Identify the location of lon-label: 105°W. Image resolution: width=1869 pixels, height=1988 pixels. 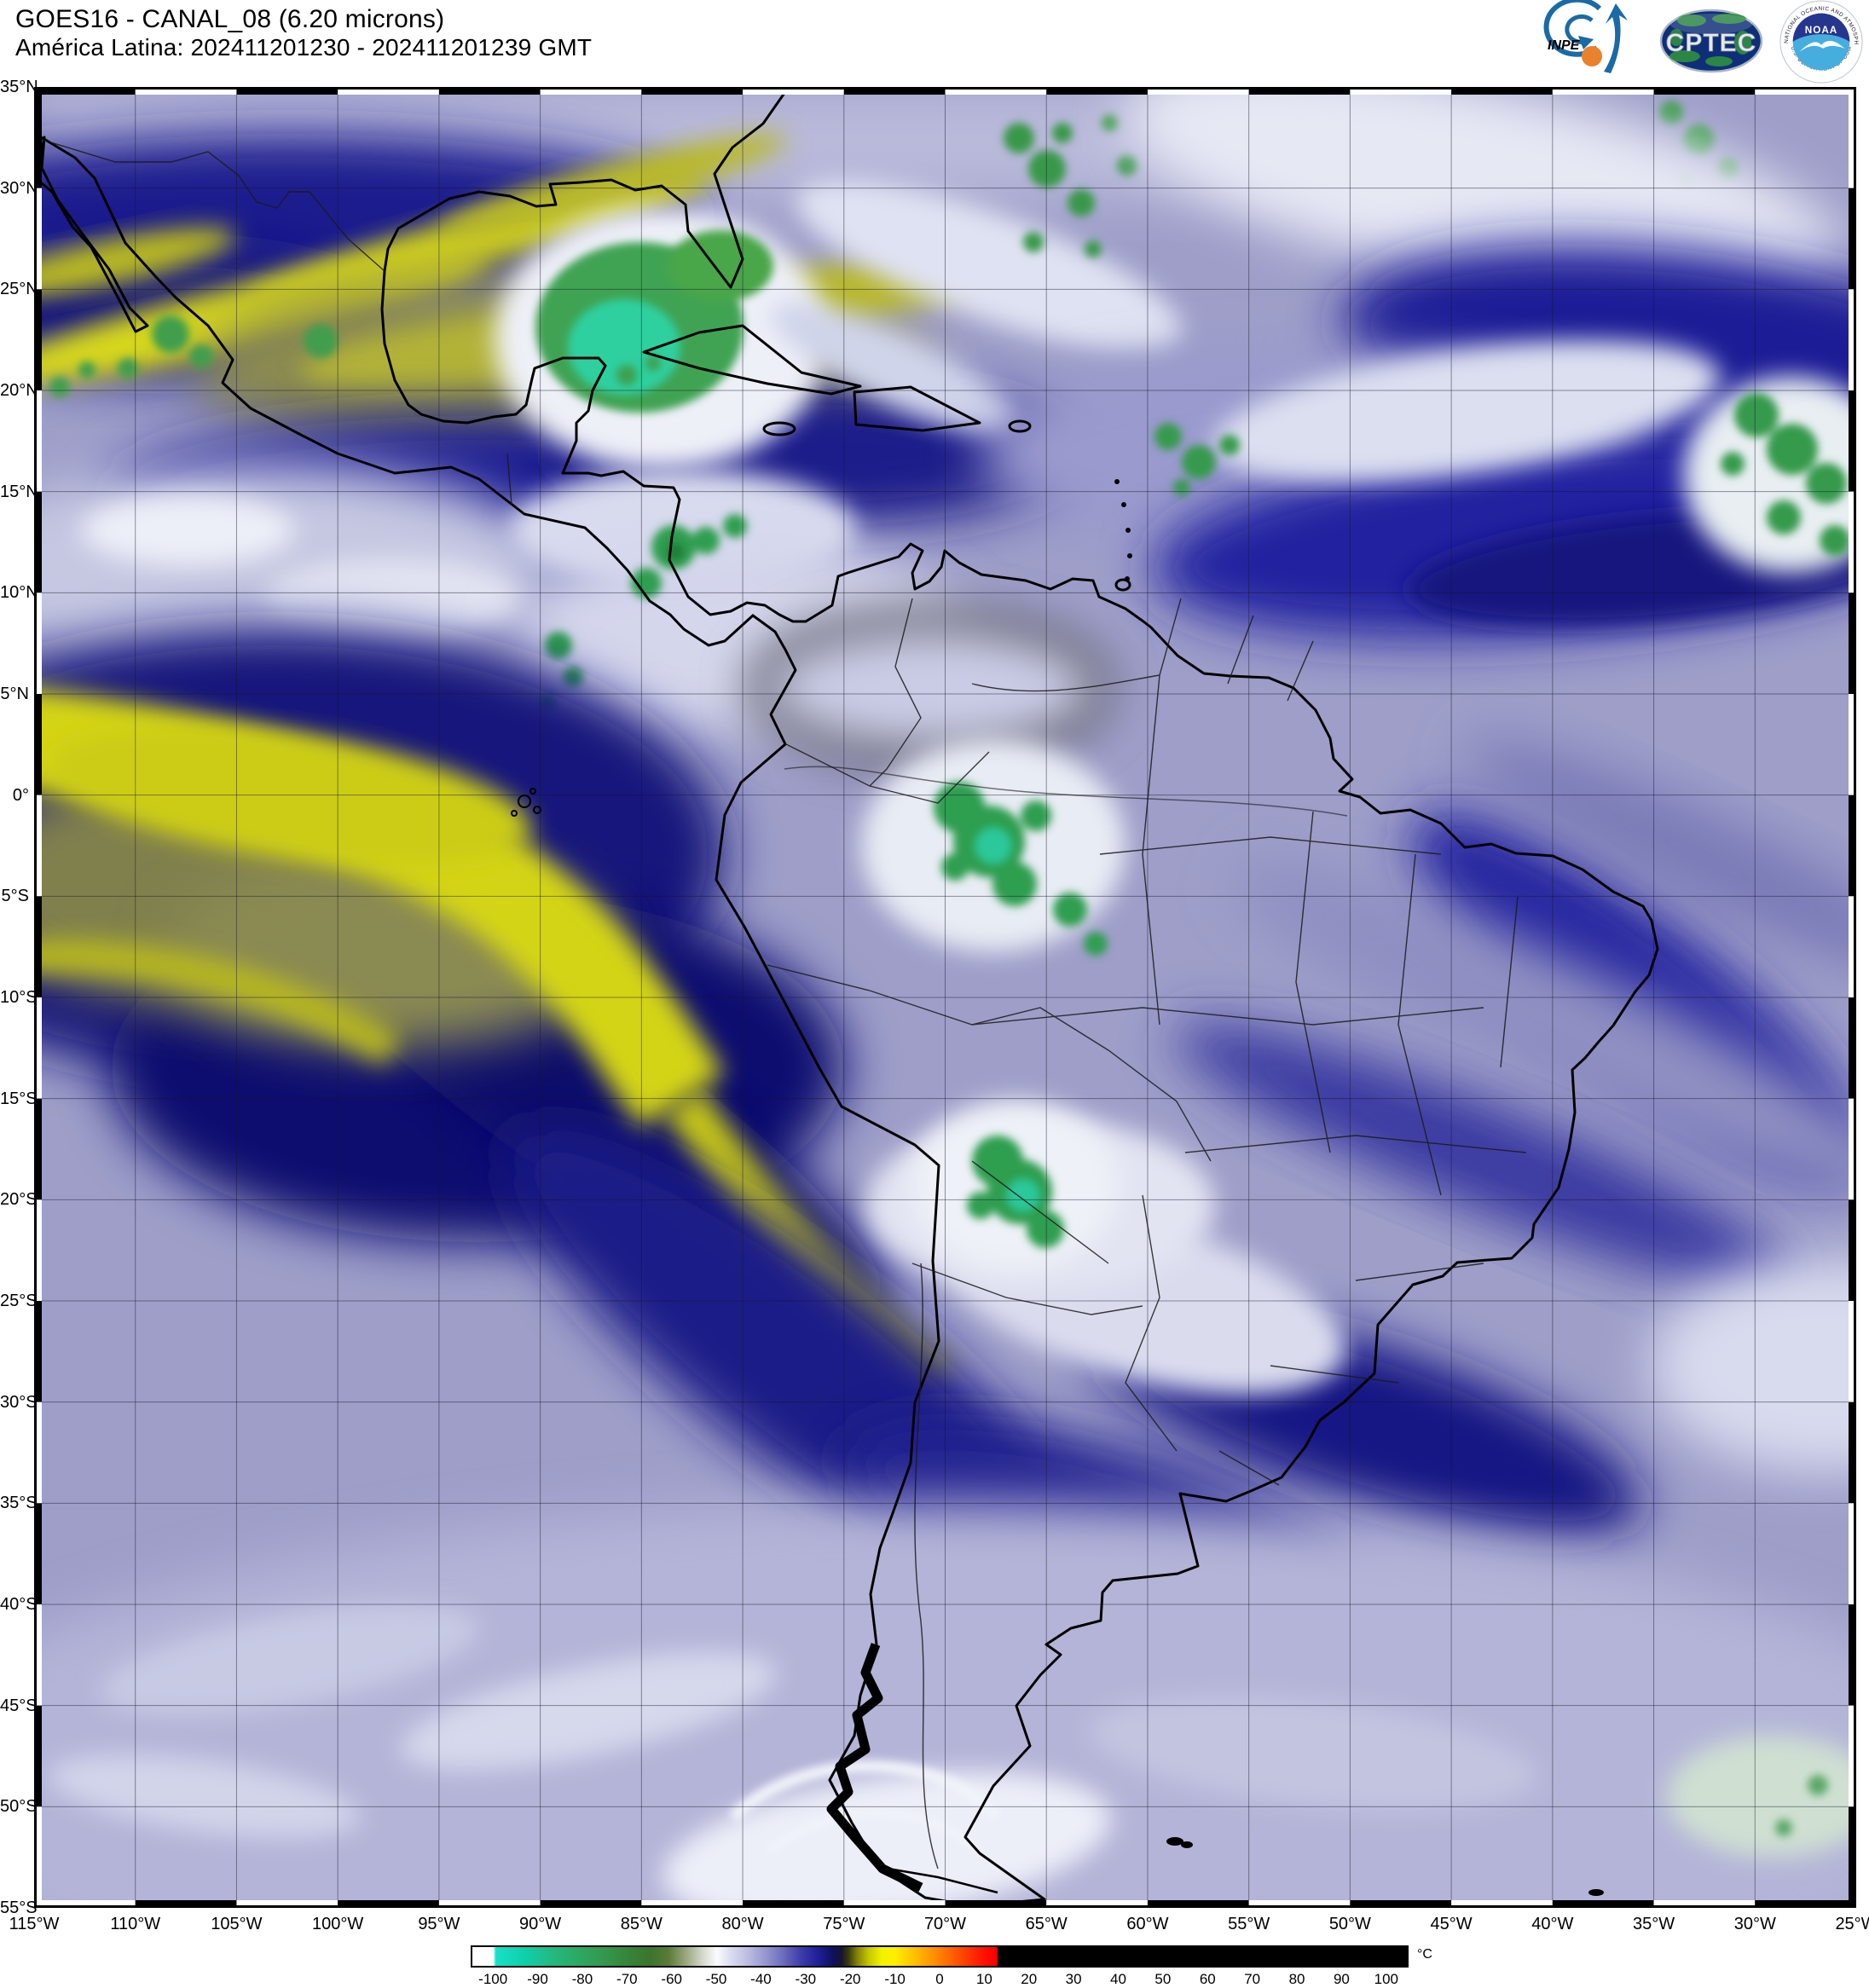
(237, 1924).